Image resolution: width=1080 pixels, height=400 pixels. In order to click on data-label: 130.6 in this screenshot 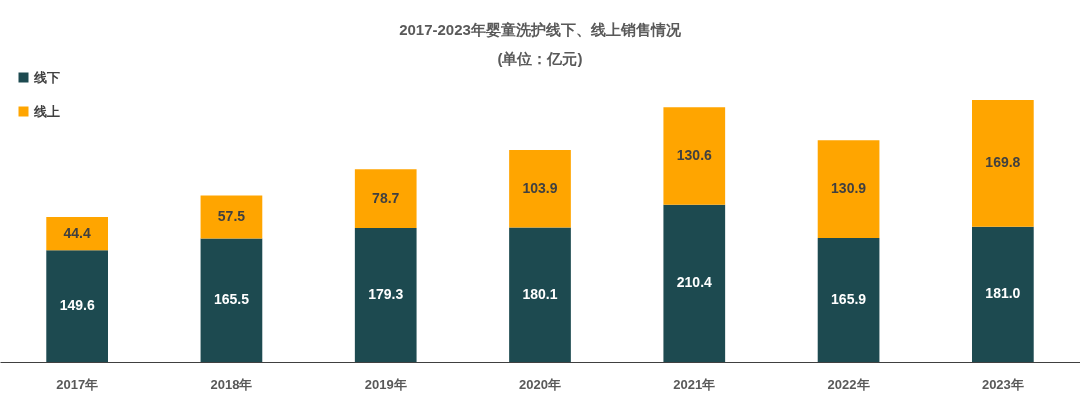, I will do `click(694, 155)`.